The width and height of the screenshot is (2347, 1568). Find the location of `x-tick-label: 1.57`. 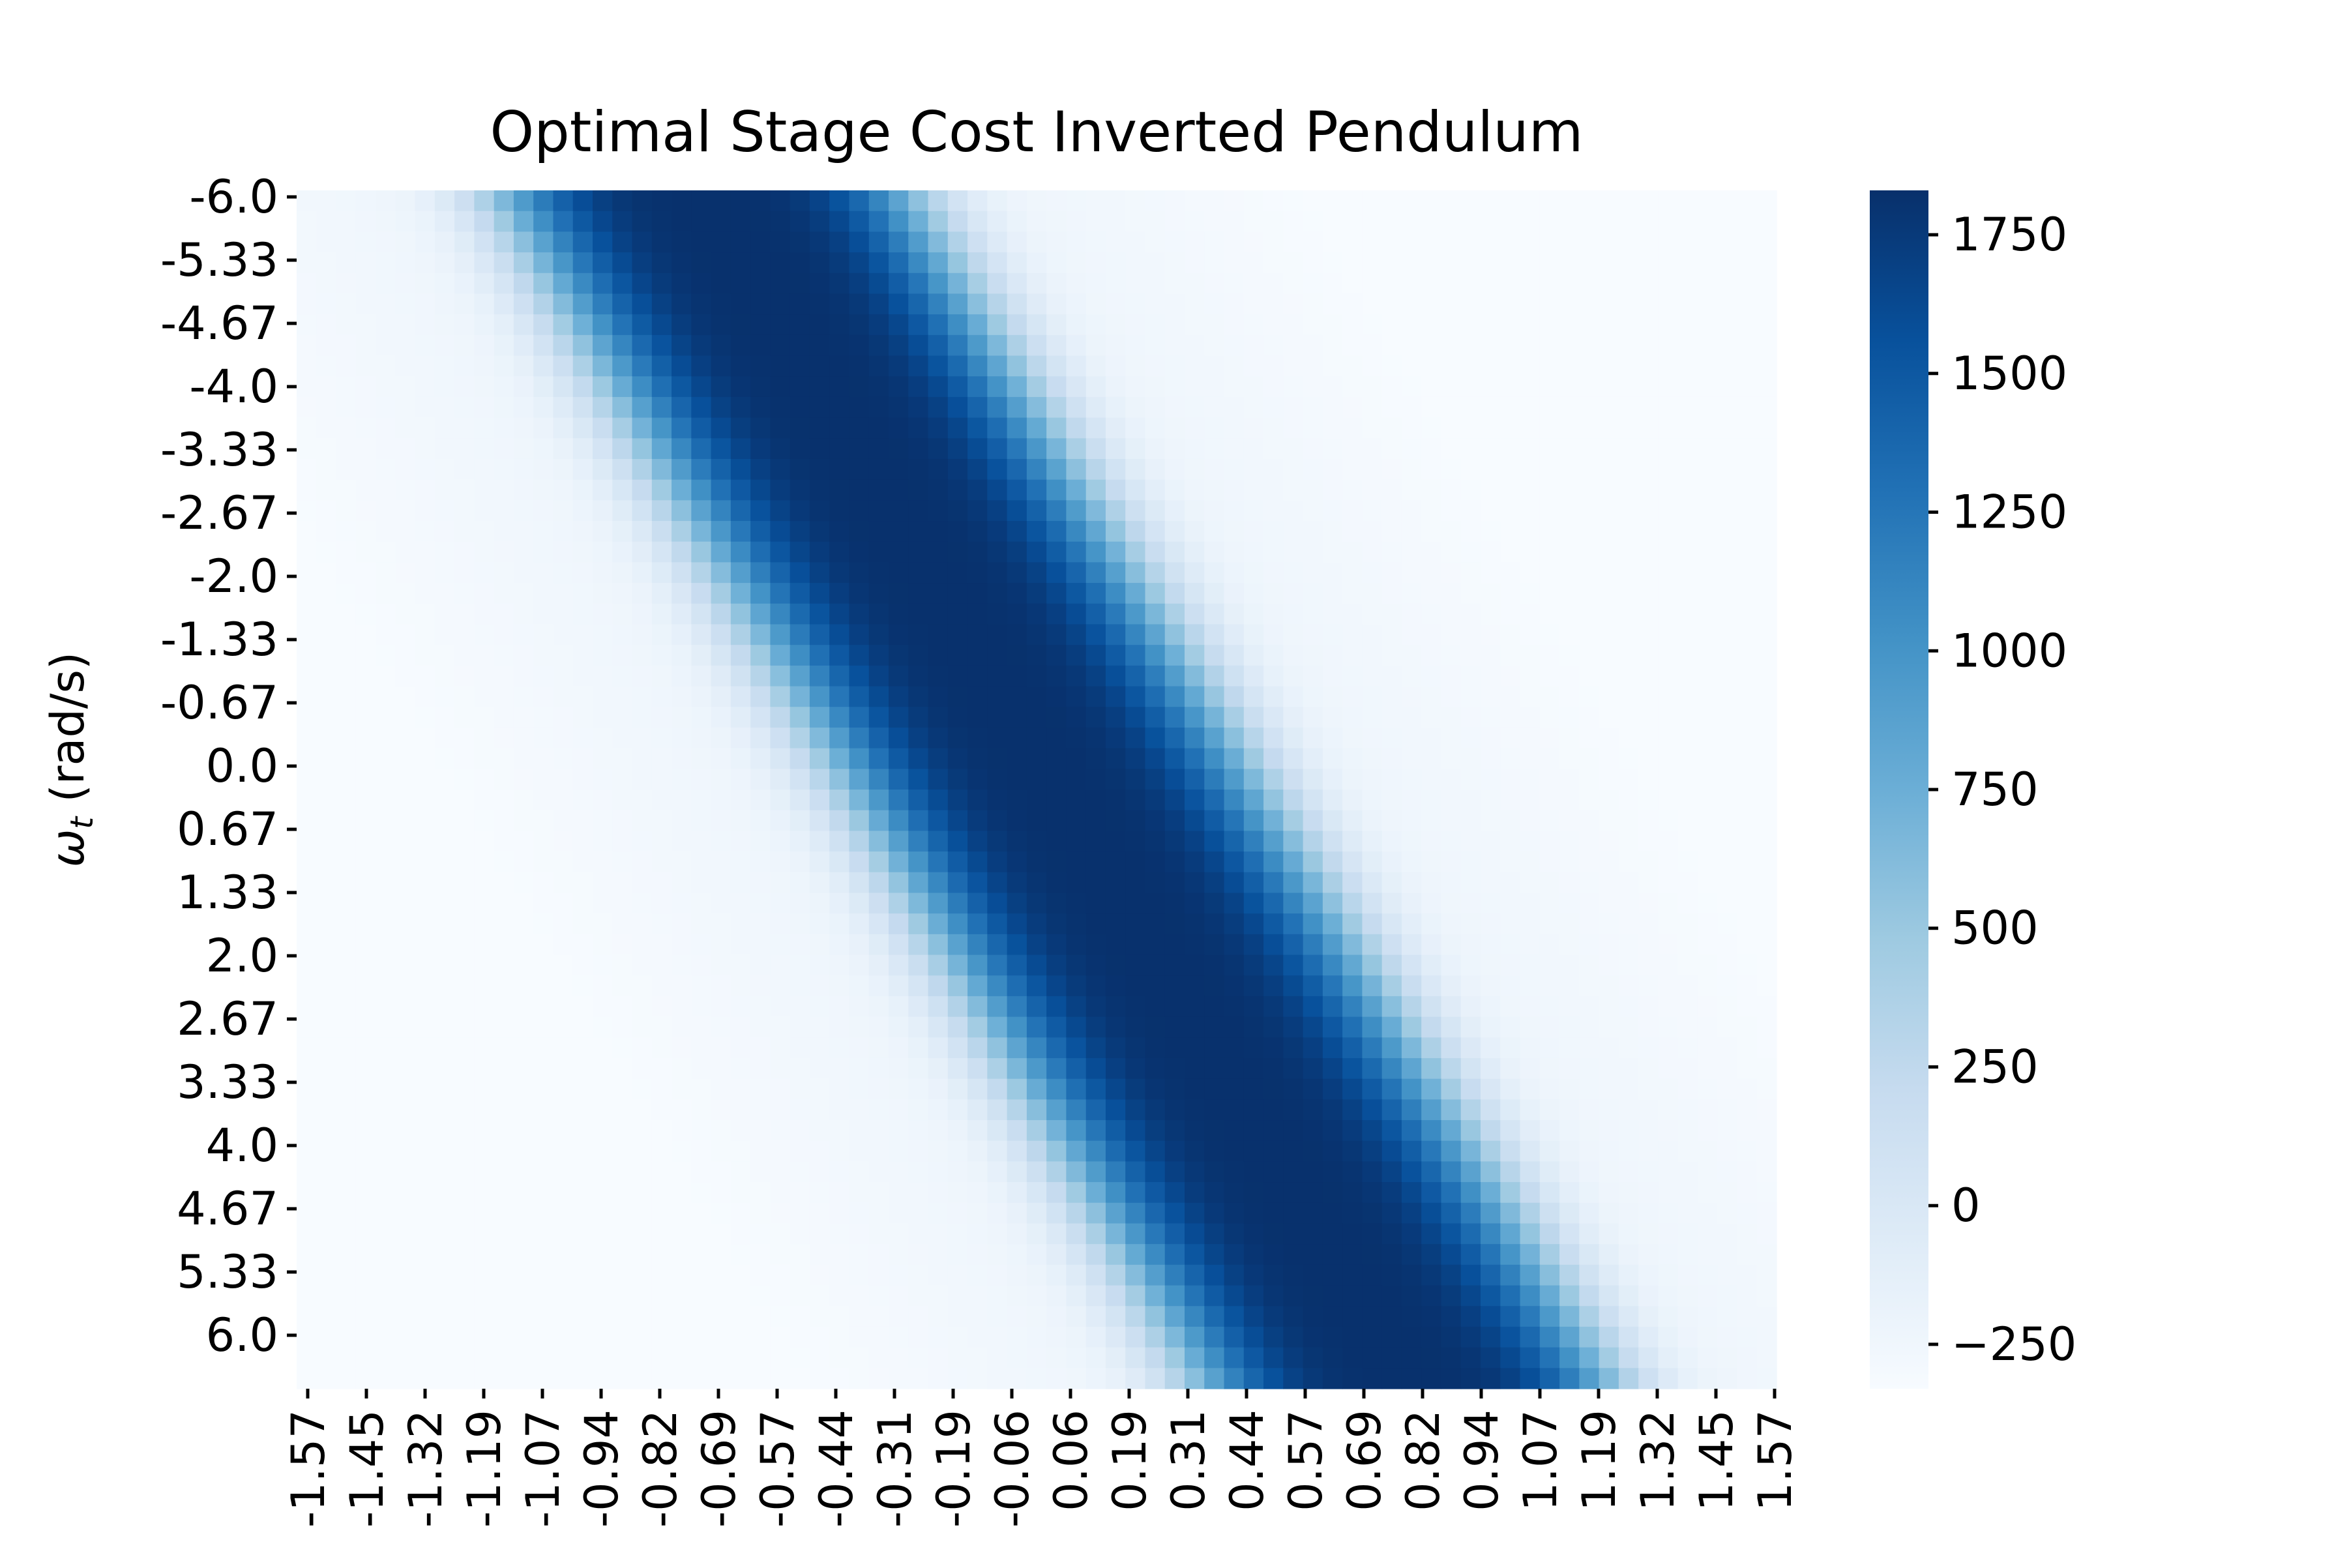

x-tick-label: 1.57 is located at coordinates (1775, 1460).